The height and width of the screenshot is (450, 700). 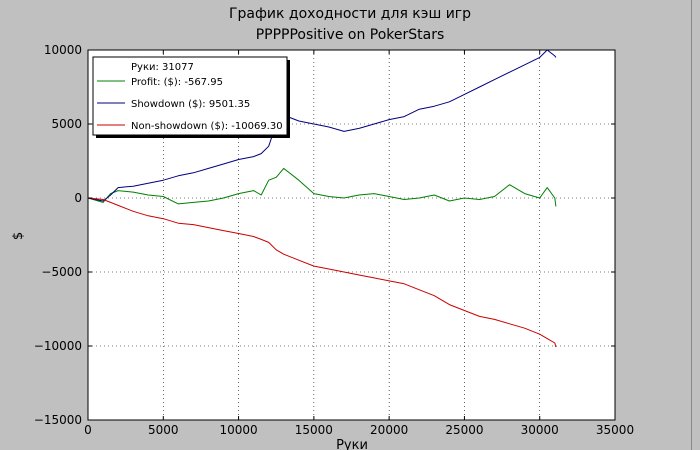 I want to click on x-axis-label: Руки, so click(x=352, y=444).